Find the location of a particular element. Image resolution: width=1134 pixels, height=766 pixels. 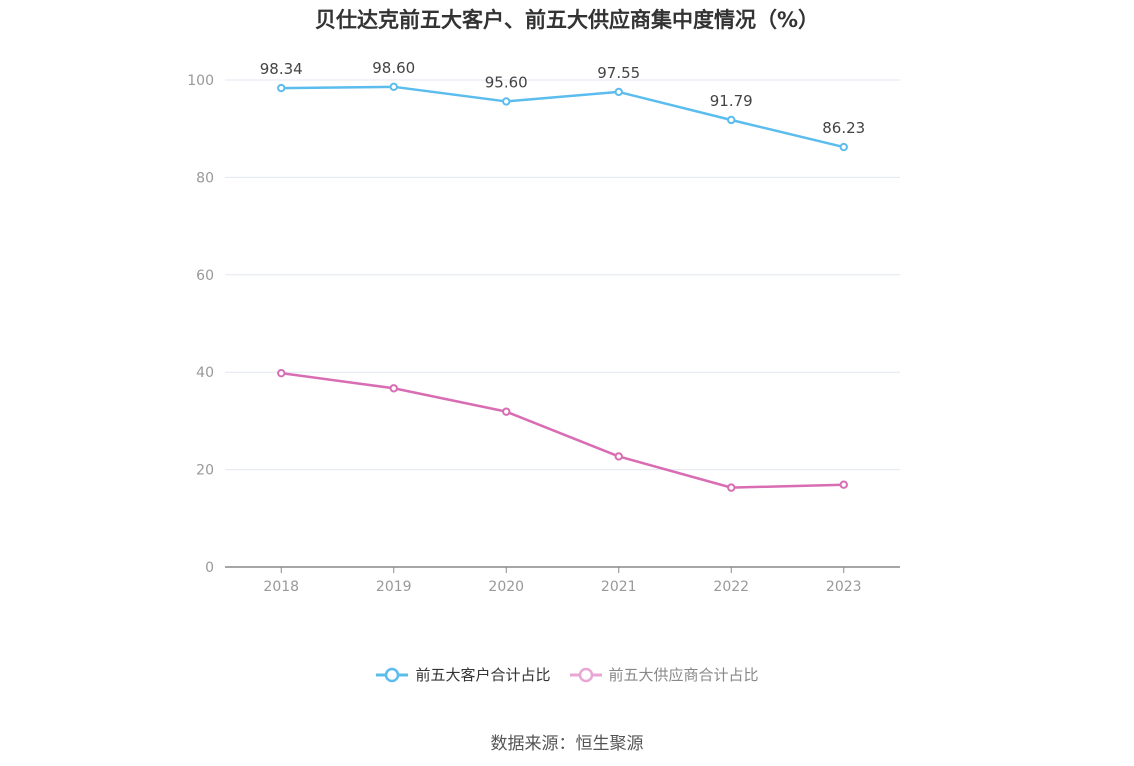

y-tick-label: 40 is located at coordinates (205, 373).